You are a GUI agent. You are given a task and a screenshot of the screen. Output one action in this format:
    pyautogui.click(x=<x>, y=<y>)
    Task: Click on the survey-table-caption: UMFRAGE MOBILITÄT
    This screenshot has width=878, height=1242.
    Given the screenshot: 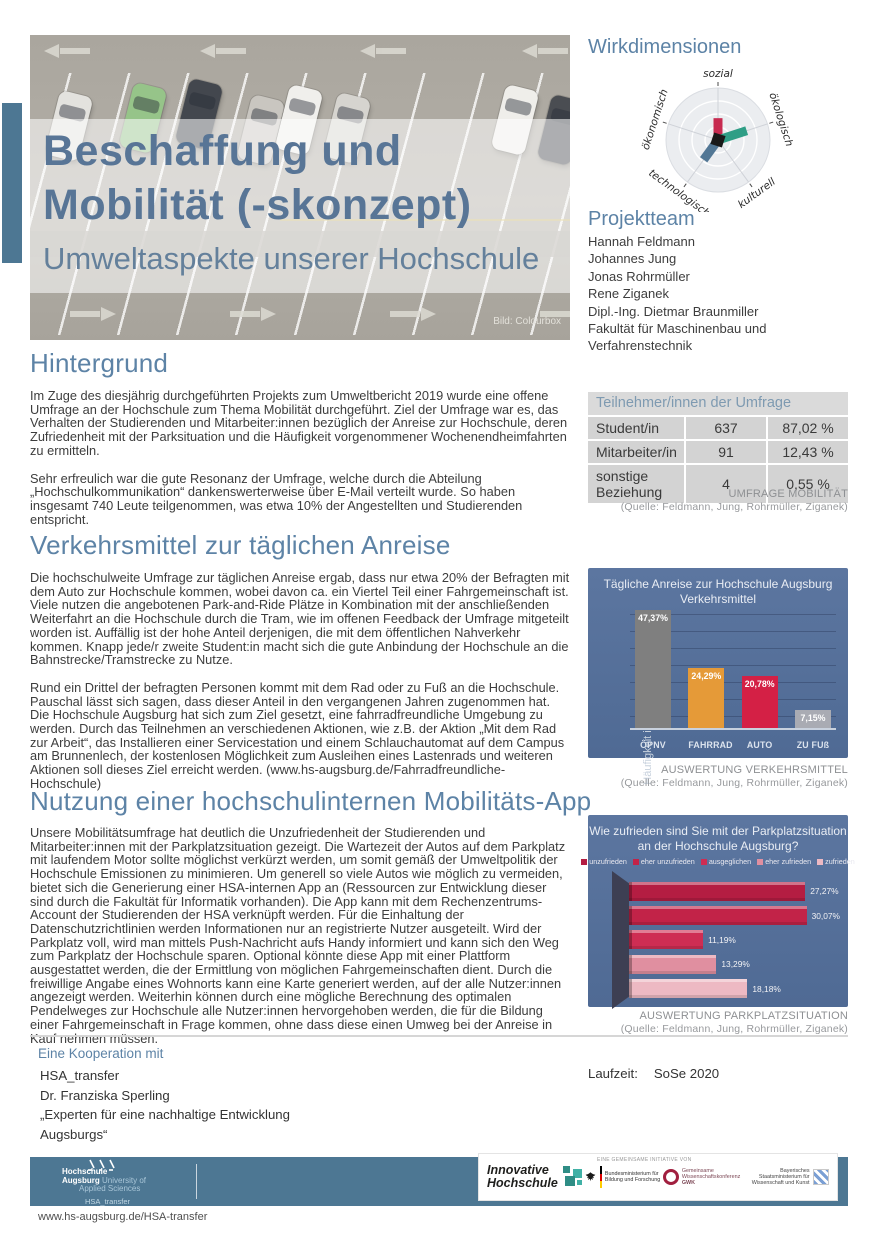 What is the action you would take?
    pyautogui.click(x=788, y=494)
    